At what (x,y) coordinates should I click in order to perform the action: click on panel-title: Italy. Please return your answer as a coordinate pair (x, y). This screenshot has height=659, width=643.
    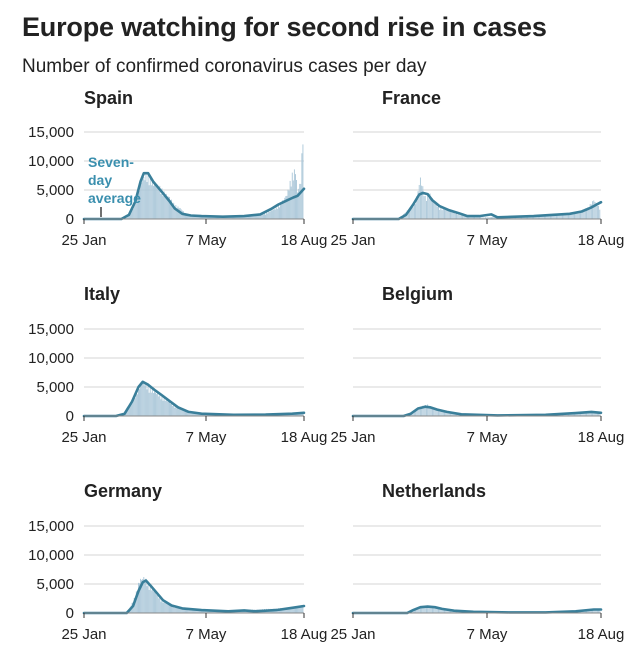
    Looking at the image, I should click on (102, 294).